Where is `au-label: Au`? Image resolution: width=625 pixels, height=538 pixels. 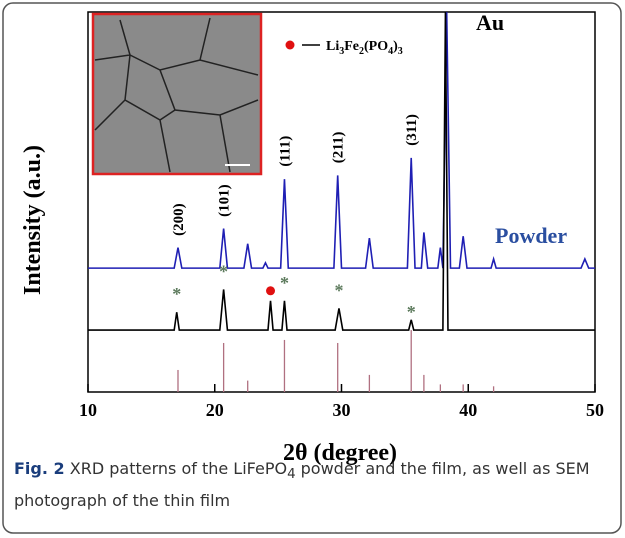
au-label: Au is located at coordinates (490, 22).